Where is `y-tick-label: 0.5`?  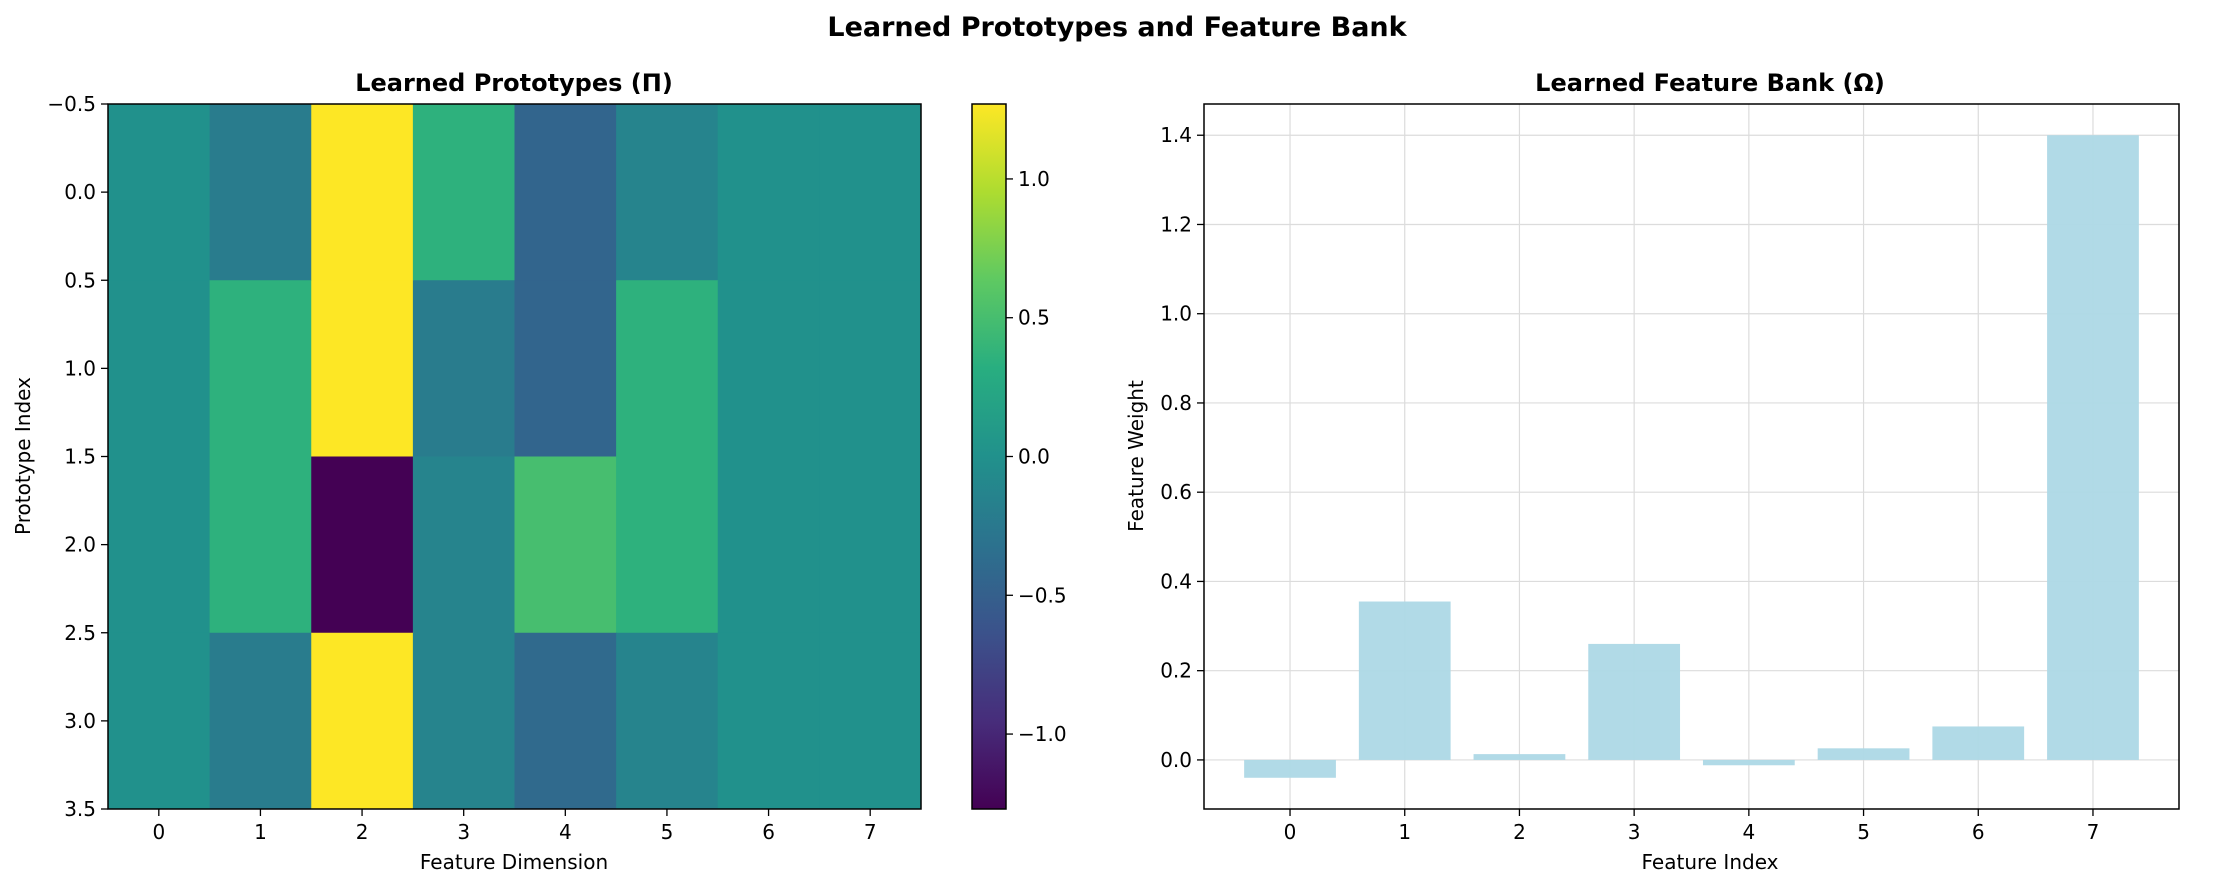 y-tick-label: 0.5 is located at coordinates (80, 280).